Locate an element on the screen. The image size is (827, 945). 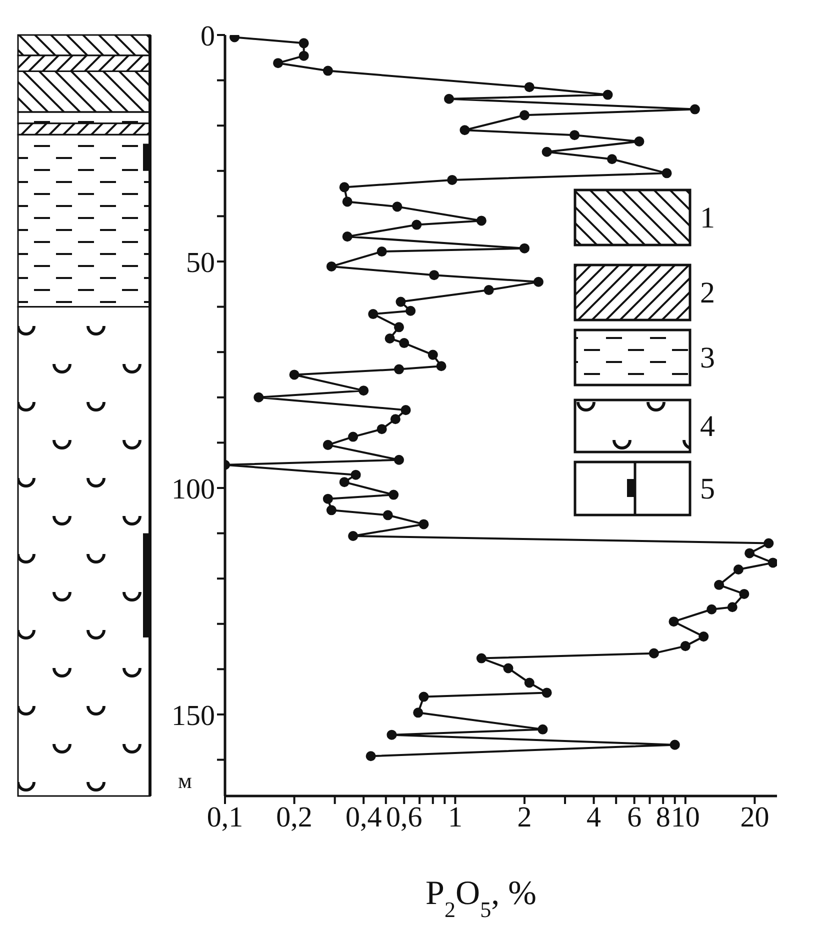
annotation: 3 is located at coordinates (707, 358).